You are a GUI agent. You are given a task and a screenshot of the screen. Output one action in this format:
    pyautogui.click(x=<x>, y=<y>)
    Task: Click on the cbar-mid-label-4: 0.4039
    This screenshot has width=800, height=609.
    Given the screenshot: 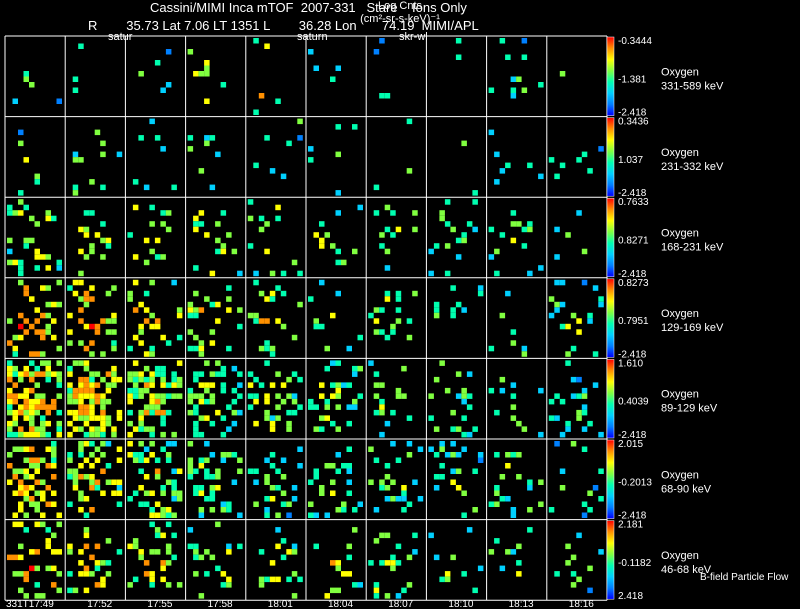 What is the action you would take?
    pyautogui.click(x=633, y=402)
    